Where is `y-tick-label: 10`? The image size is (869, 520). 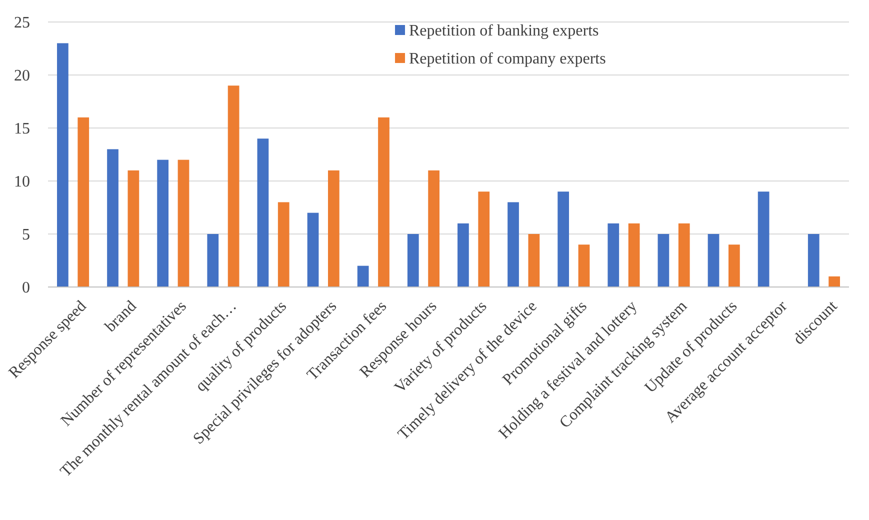
y-tick-label: 10 is located at coordinates (22, 182).